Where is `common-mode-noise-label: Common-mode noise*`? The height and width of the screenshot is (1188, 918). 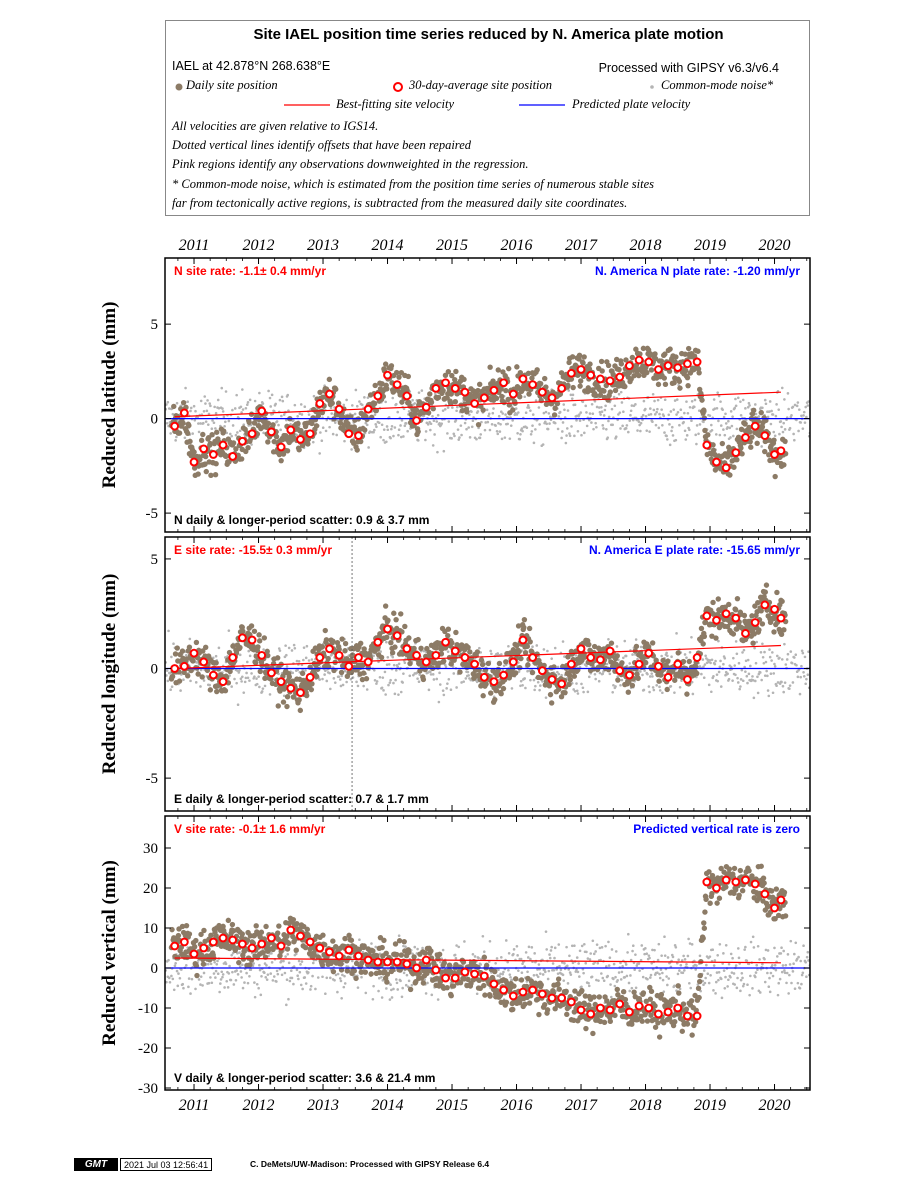 common-mode-noise-label: Common-mode noise* is located at coordinates (717, 85).